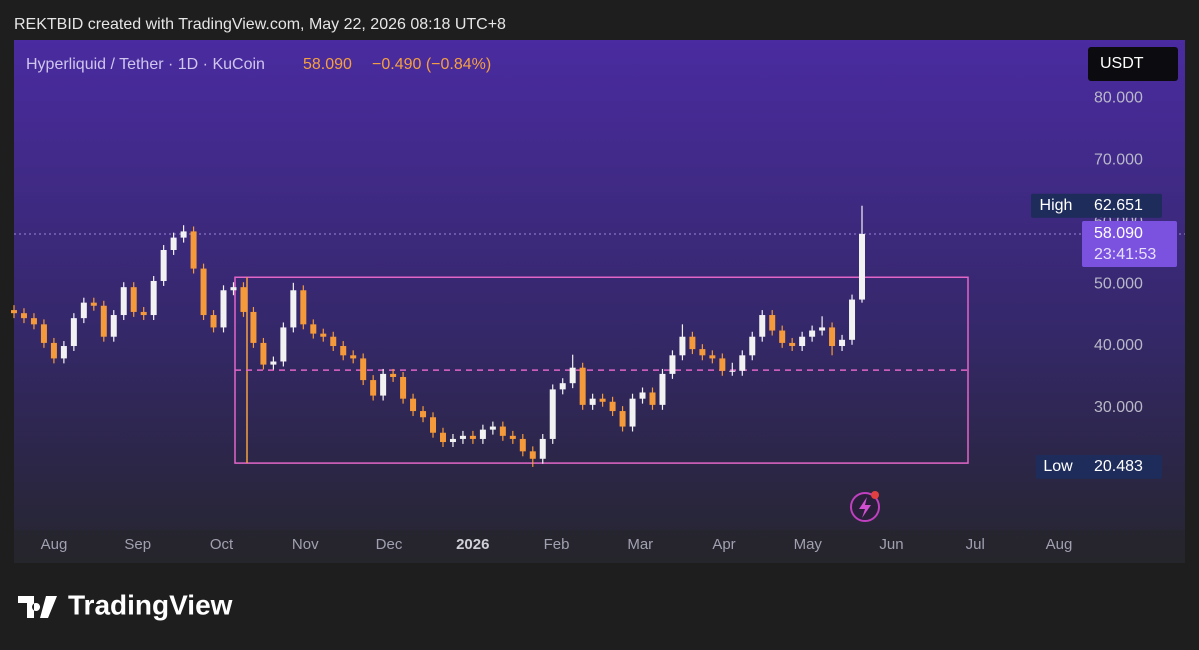 The height and width of the screenshot is (650, 1199). I want to click on high-label: High, so click(1056, 205).